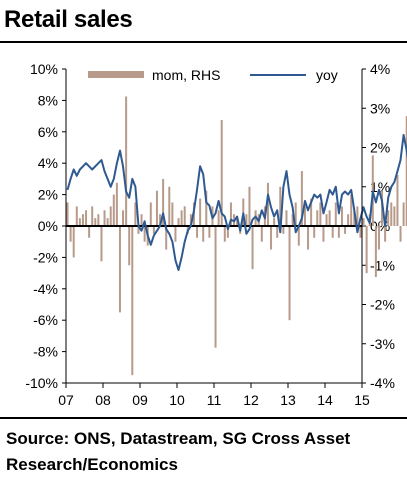 The image size is (407, 482). What do you see at coordinates (380, 108) in the screenshot?
I see `right-tick-label: 3%` at bounding box center [380, 108].